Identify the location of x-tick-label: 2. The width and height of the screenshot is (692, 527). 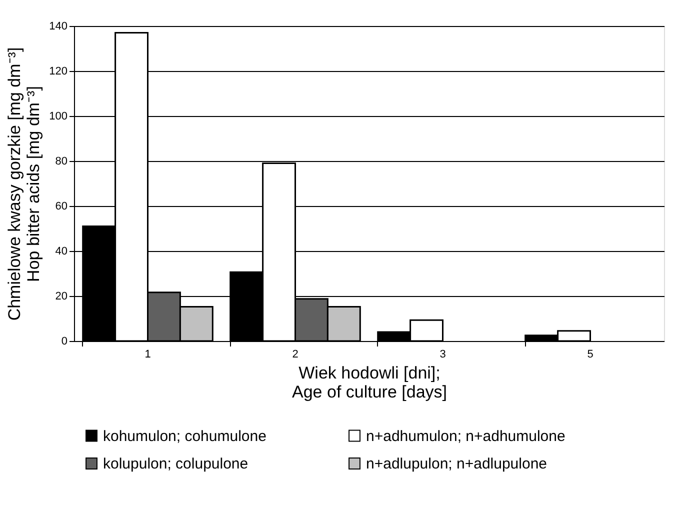
(295, 354).